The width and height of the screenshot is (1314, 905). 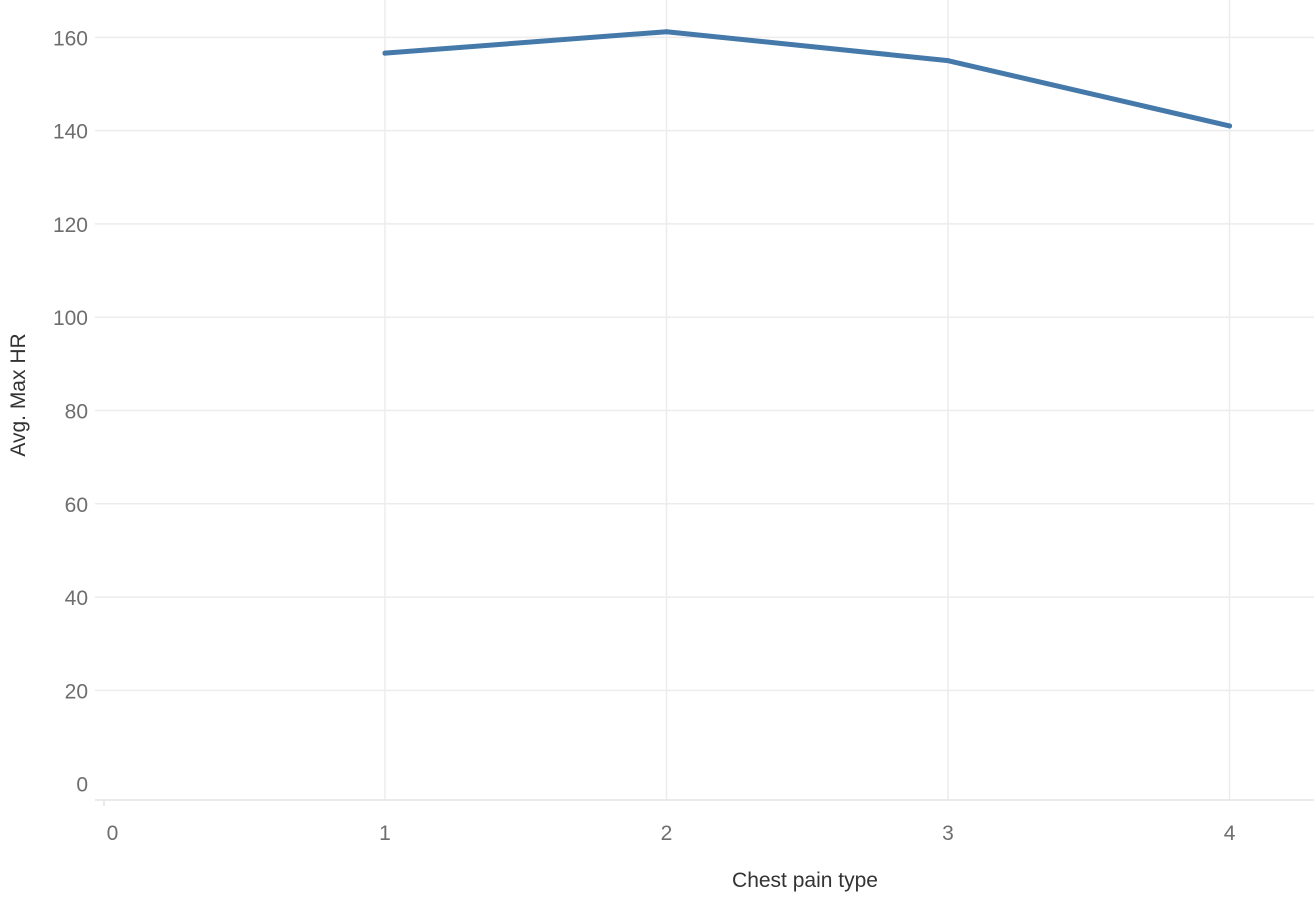 What do you see at coordinates (18, 394) in the screenshot?
I see `y-axis-title: Avg. Max HR` at bounding box center [18, 394].